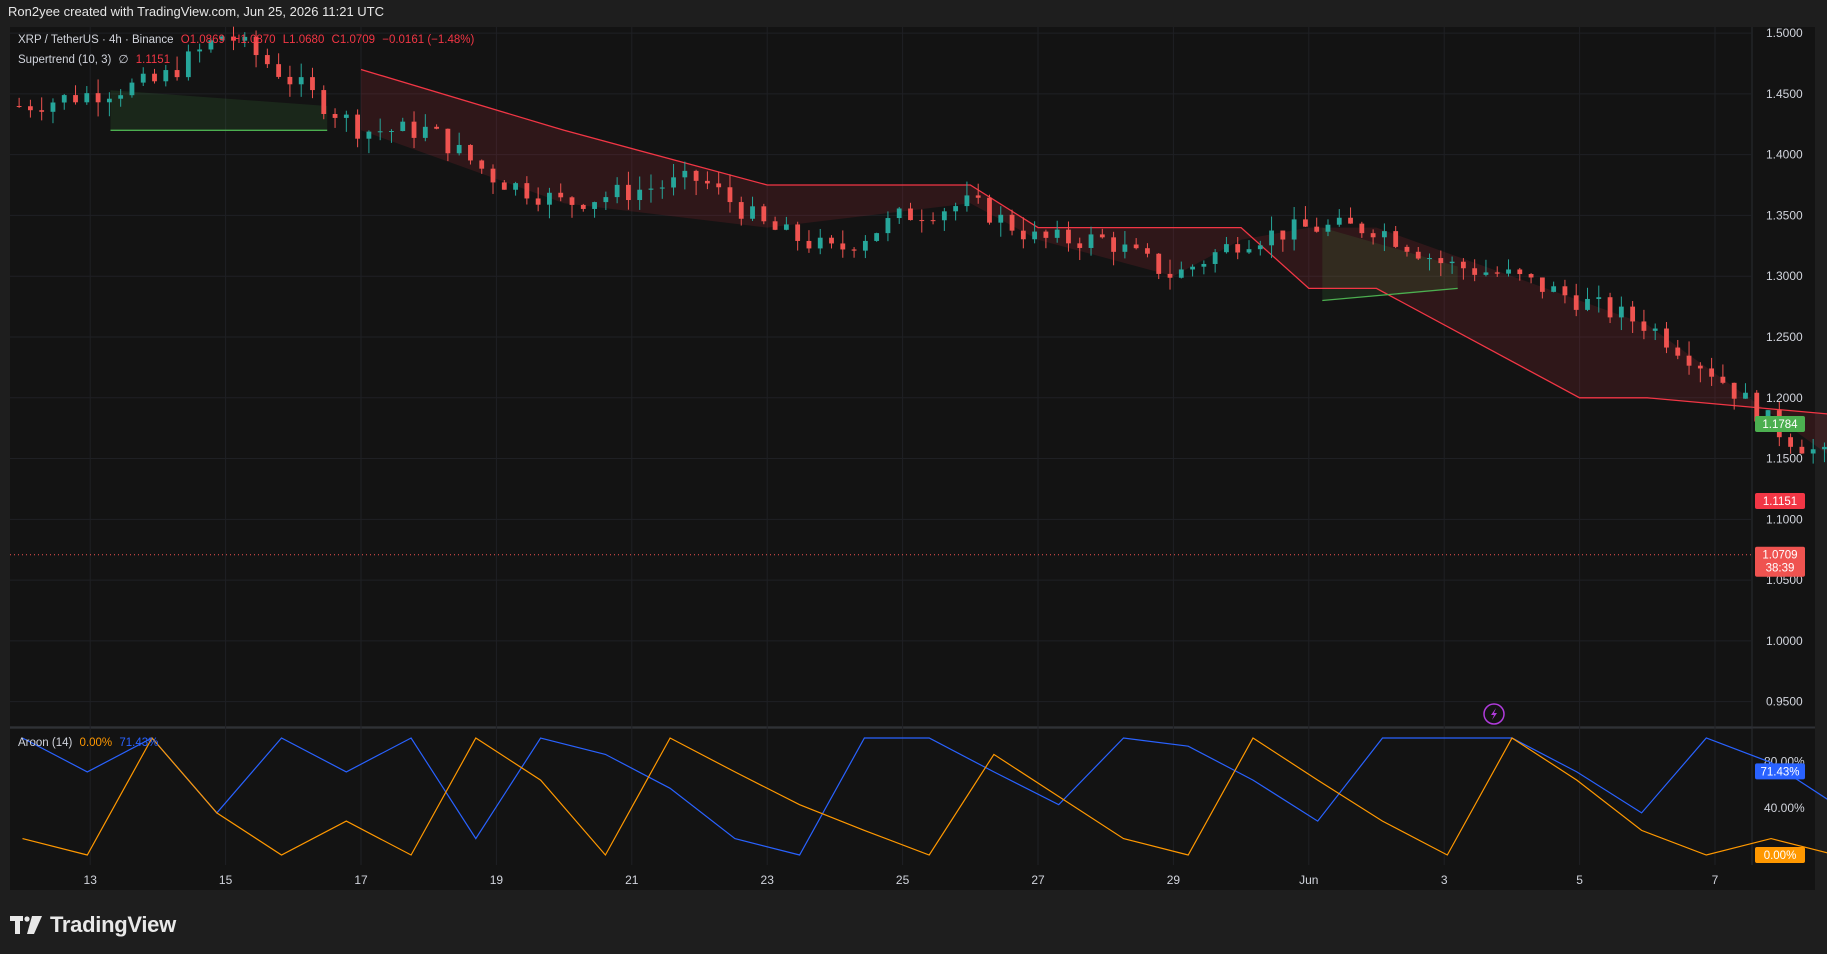 The width and height of the screenshot is (1827, 954). I want to click on low-value: L1.0680, so click(303, 40).